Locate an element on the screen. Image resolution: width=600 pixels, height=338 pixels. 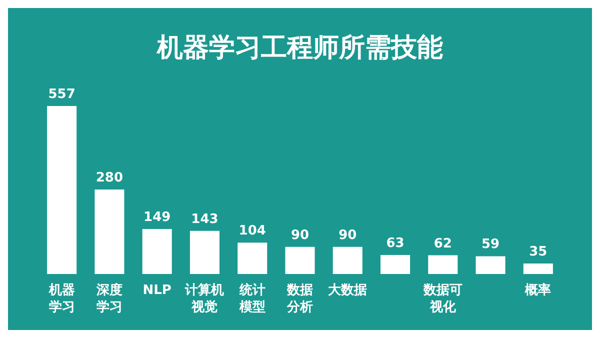
data-label: 143 is located at coordinates (204, 219).